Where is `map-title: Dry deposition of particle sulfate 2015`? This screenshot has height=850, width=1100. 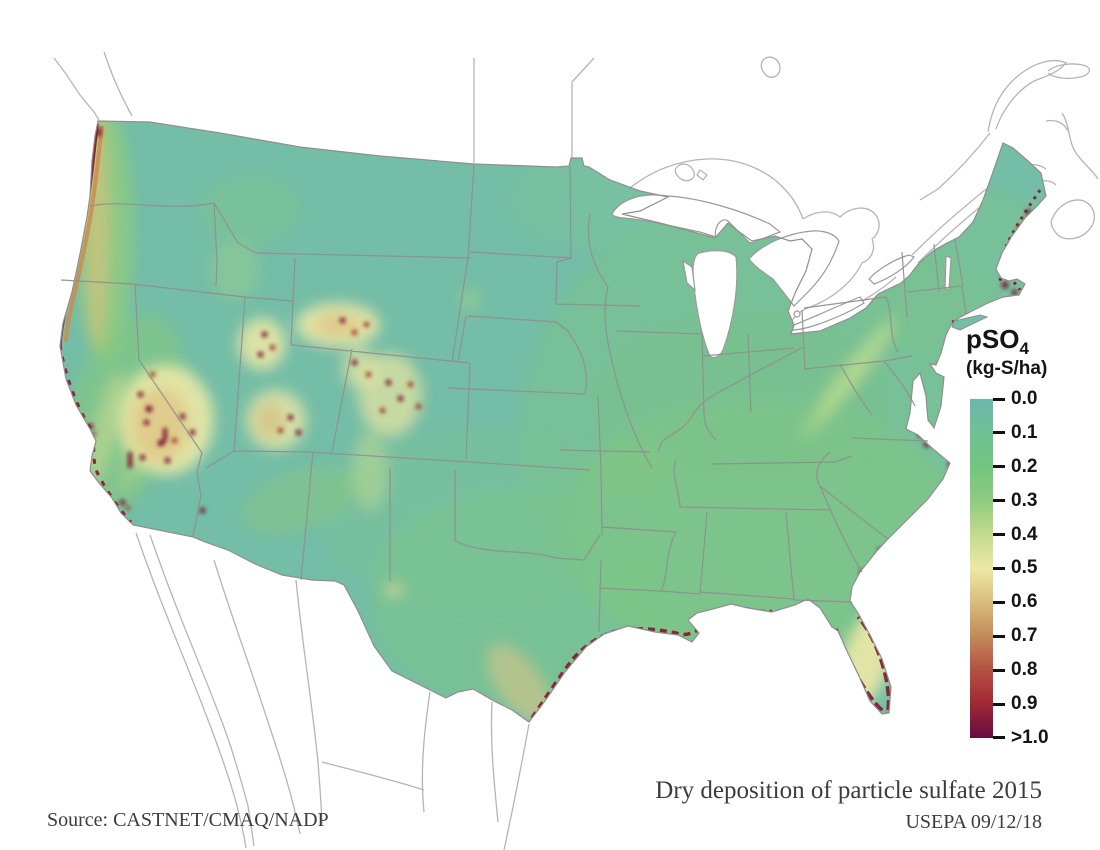
map-title: Dry deposition of particle sulfate 2015 is located at coordinates (848, 790).